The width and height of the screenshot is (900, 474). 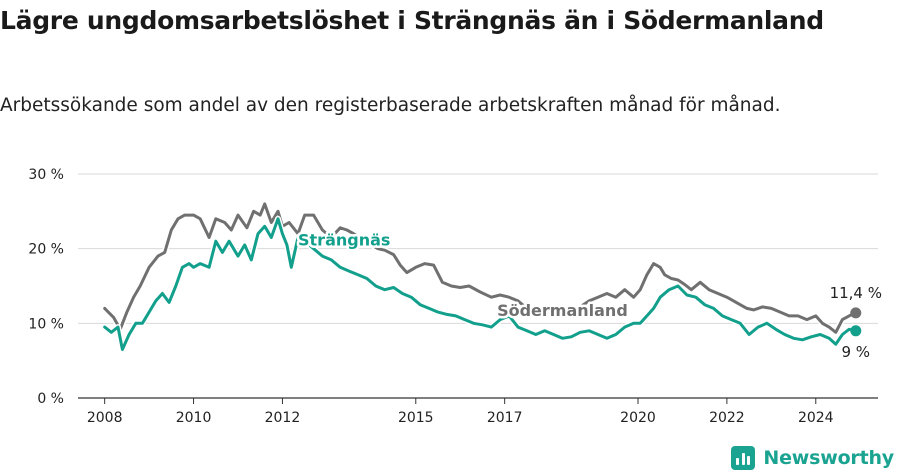 What do you see at coordinates (460, 412) in the screenshot?
I see `x-axis: 2008 2010 2012 2015 2017 2020 2022 2024` at bounding box center [460, 412].